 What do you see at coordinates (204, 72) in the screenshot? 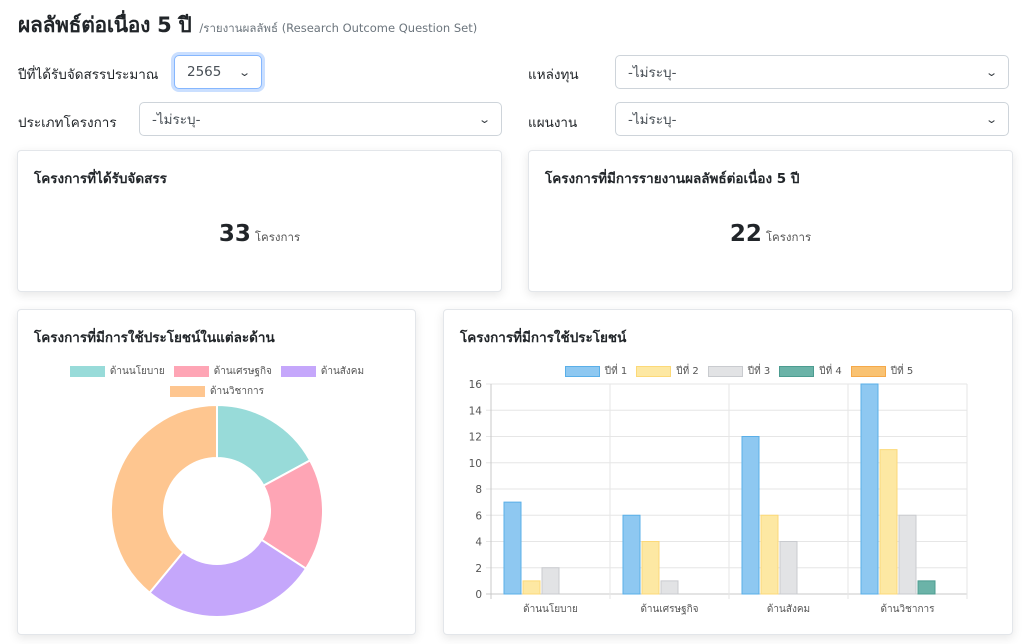
I see `budget-year-value: 2565` at bounding box center [204, 72].